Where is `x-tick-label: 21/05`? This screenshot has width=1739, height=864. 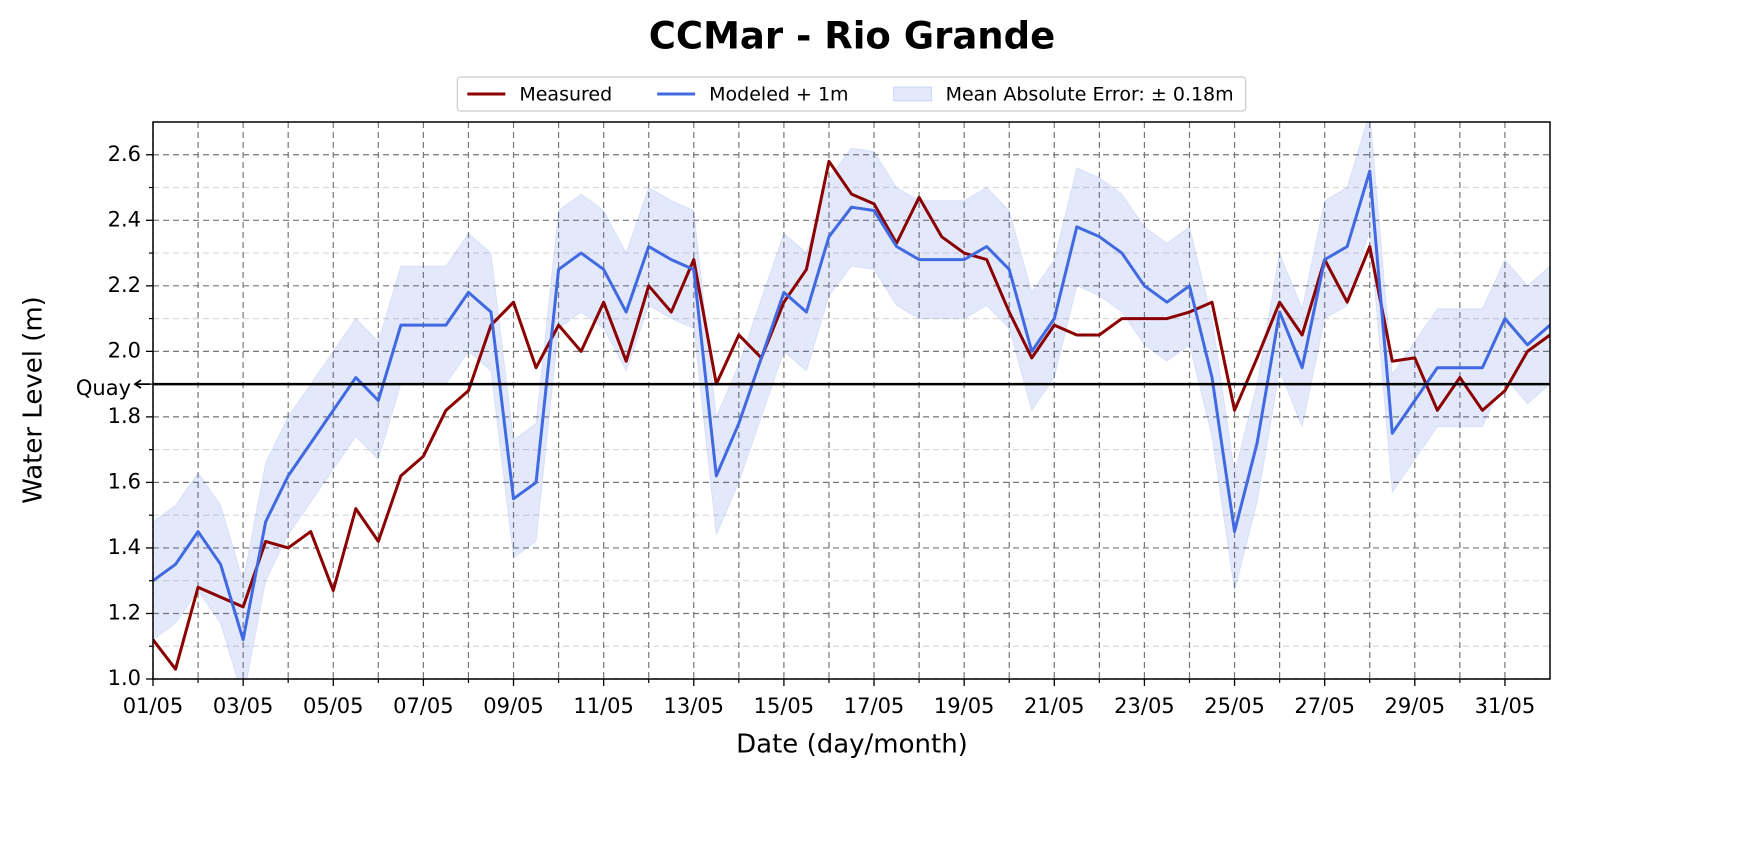
x-tick-label: 21/05 is located at coordinates (1054, 706).